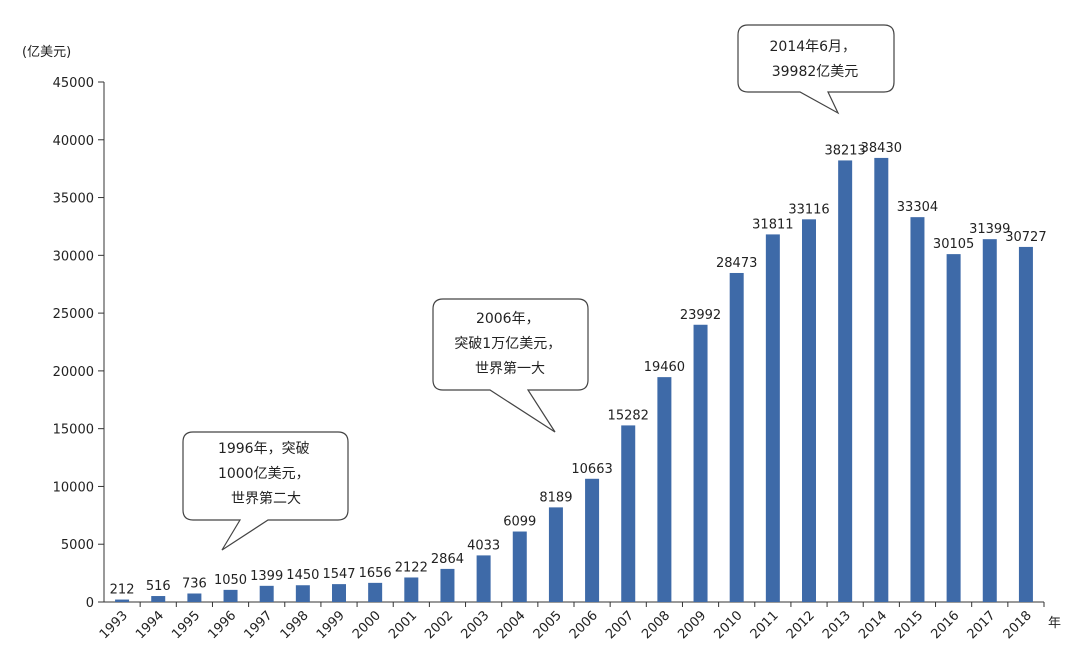  What do you see at coordinates (1025, 237) in the screenshot?
I see `value-label-2018: 30727` at bounding box center [1025, 237].